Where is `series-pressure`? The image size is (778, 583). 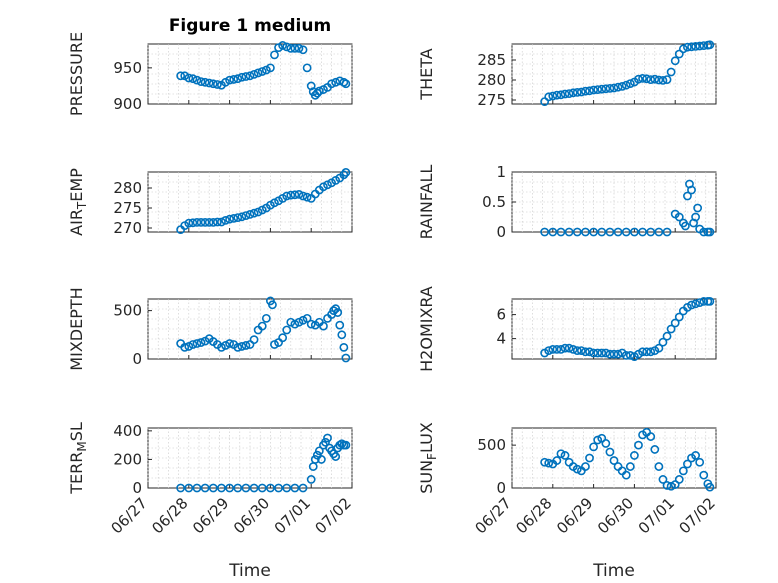 series-pressure is located at coordinates (263, 70).